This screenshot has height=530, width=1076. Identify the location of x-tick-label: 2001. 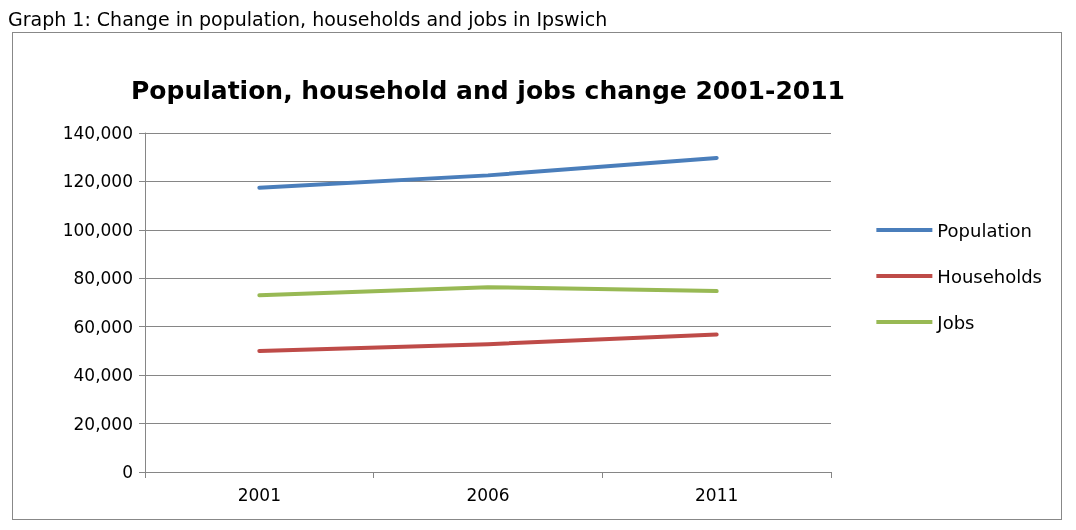
(259, 494).